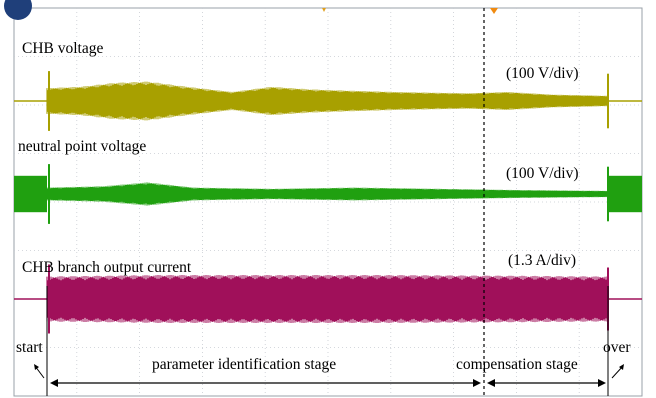 The height and width of the screenshot is (398, 656). What do you see at coordinates (29, 347) in the screenshot?
I see `start-label: start` at bounding box center [29, 347].